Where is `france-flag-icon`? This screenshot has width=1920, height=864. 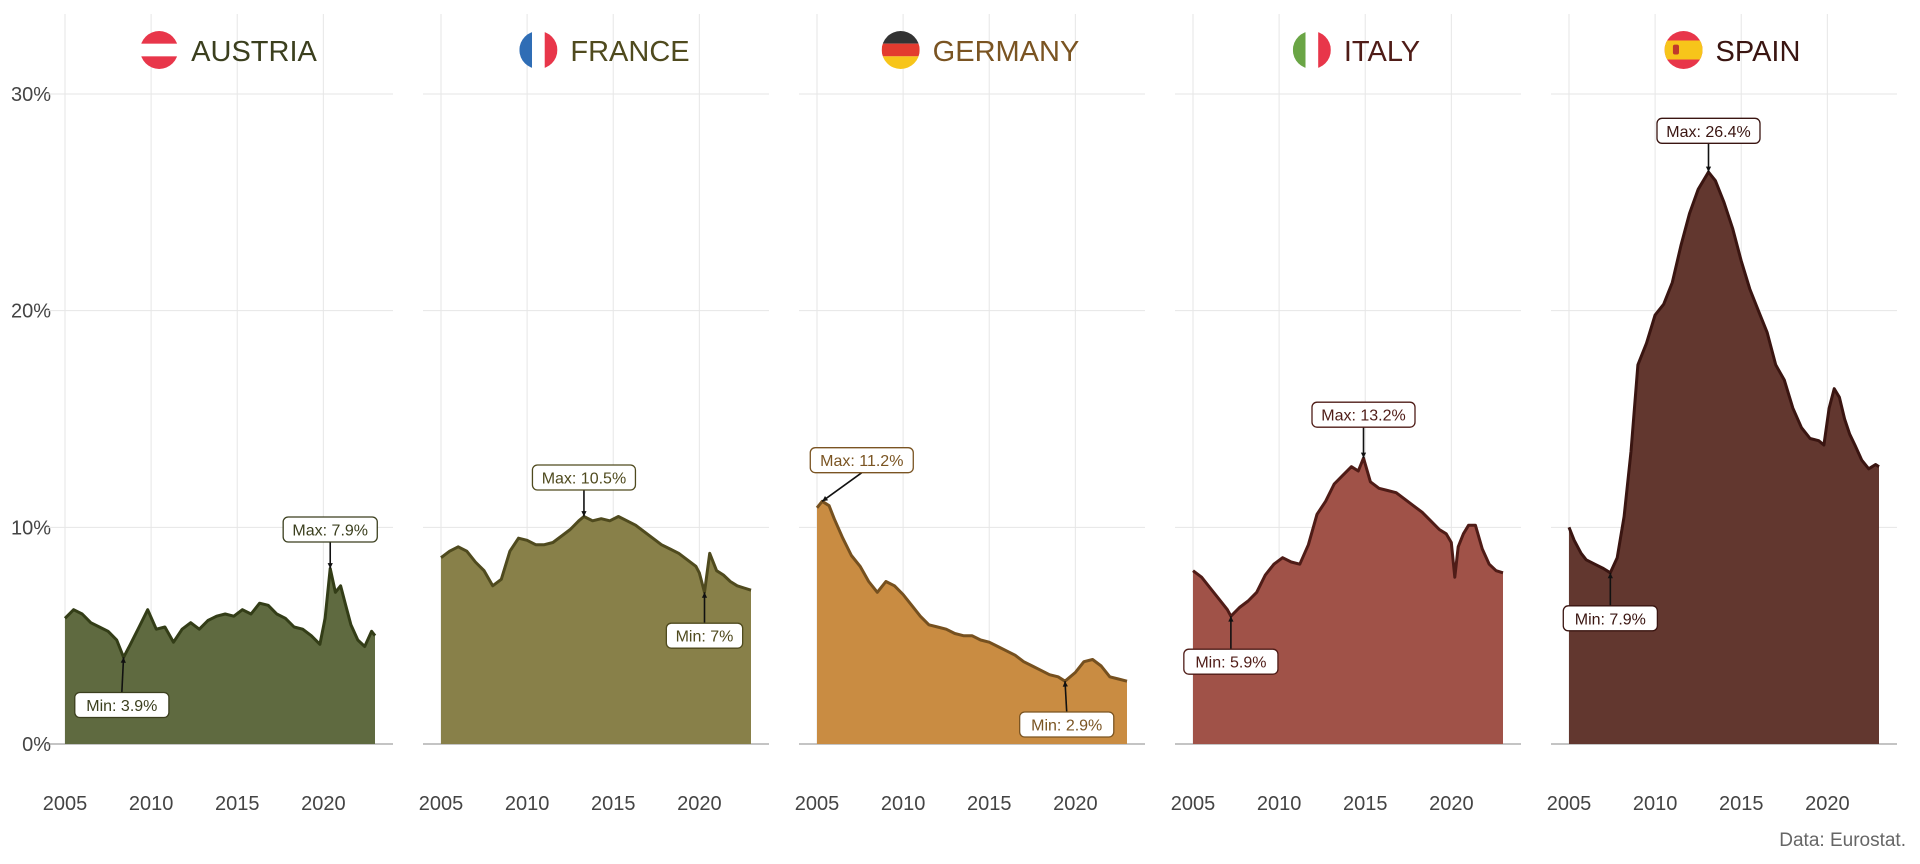
france-flag-icon is located at coordinates (538, 50).